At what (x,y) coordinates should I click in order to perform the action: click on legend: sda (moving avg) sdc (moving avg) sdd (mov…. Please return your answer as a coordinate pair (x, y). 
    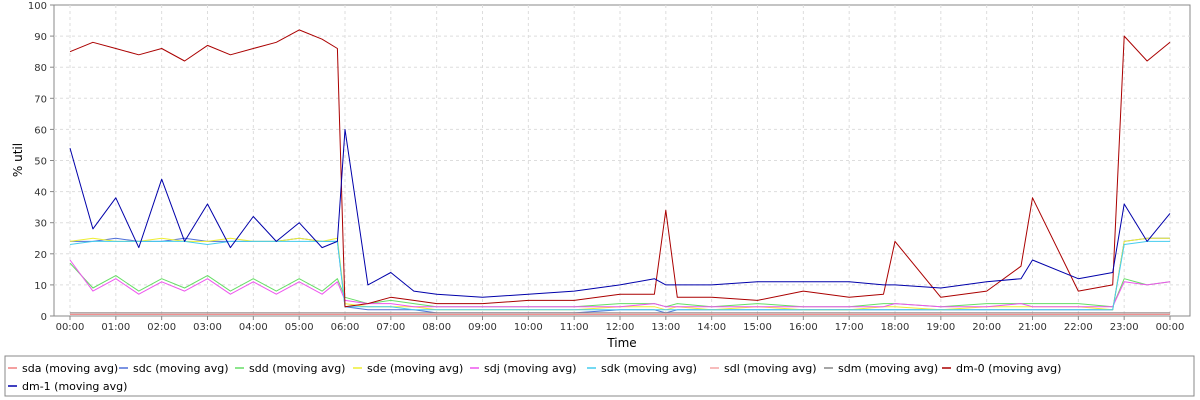
    Looking at the image, I should click on (534, 377).